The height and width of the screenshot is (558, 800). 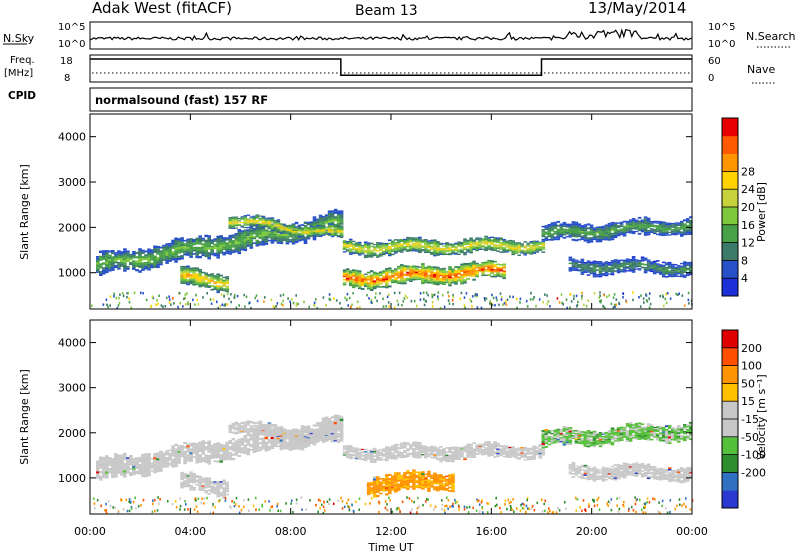 I want to click on nsky-label: N.Sky, so click(x=19, y=38).